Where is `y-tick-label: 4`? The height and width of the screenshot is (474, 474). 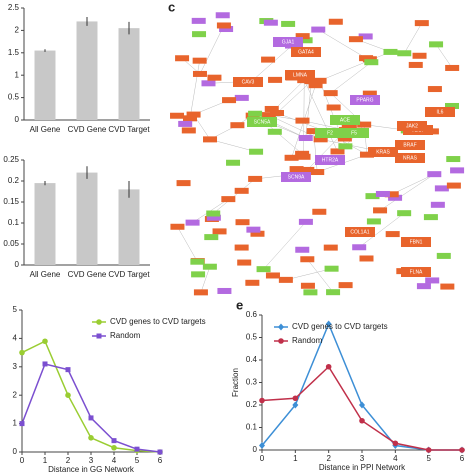 y-tick-label: 4 is located at coordinates (15, 338).